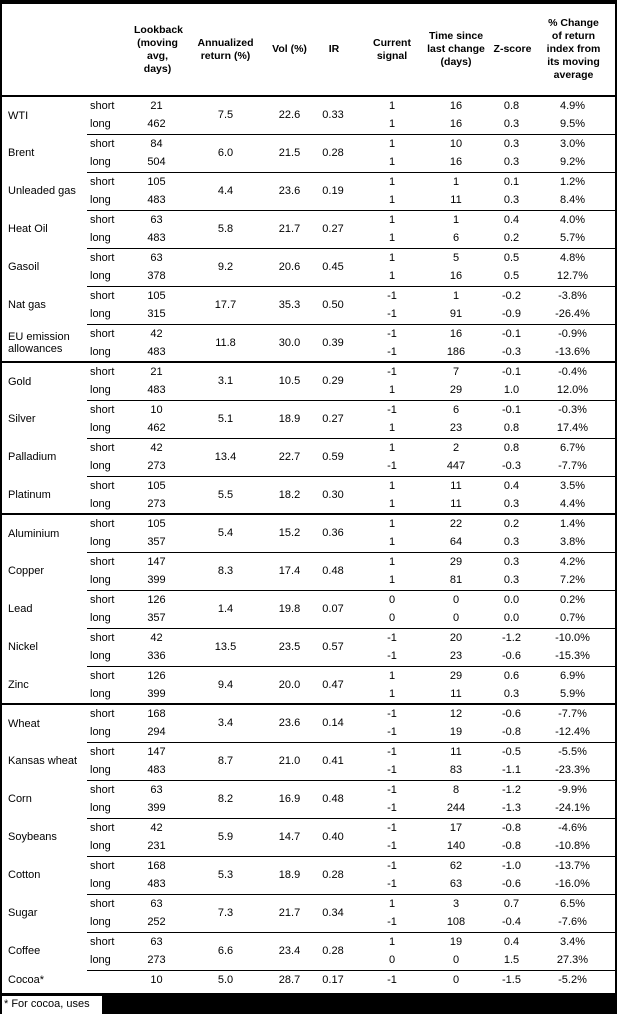 Image resolution: width=617 pixels, height=1014 pixels. I want to click on cell-z-score: 0.0, so click(515, 599).